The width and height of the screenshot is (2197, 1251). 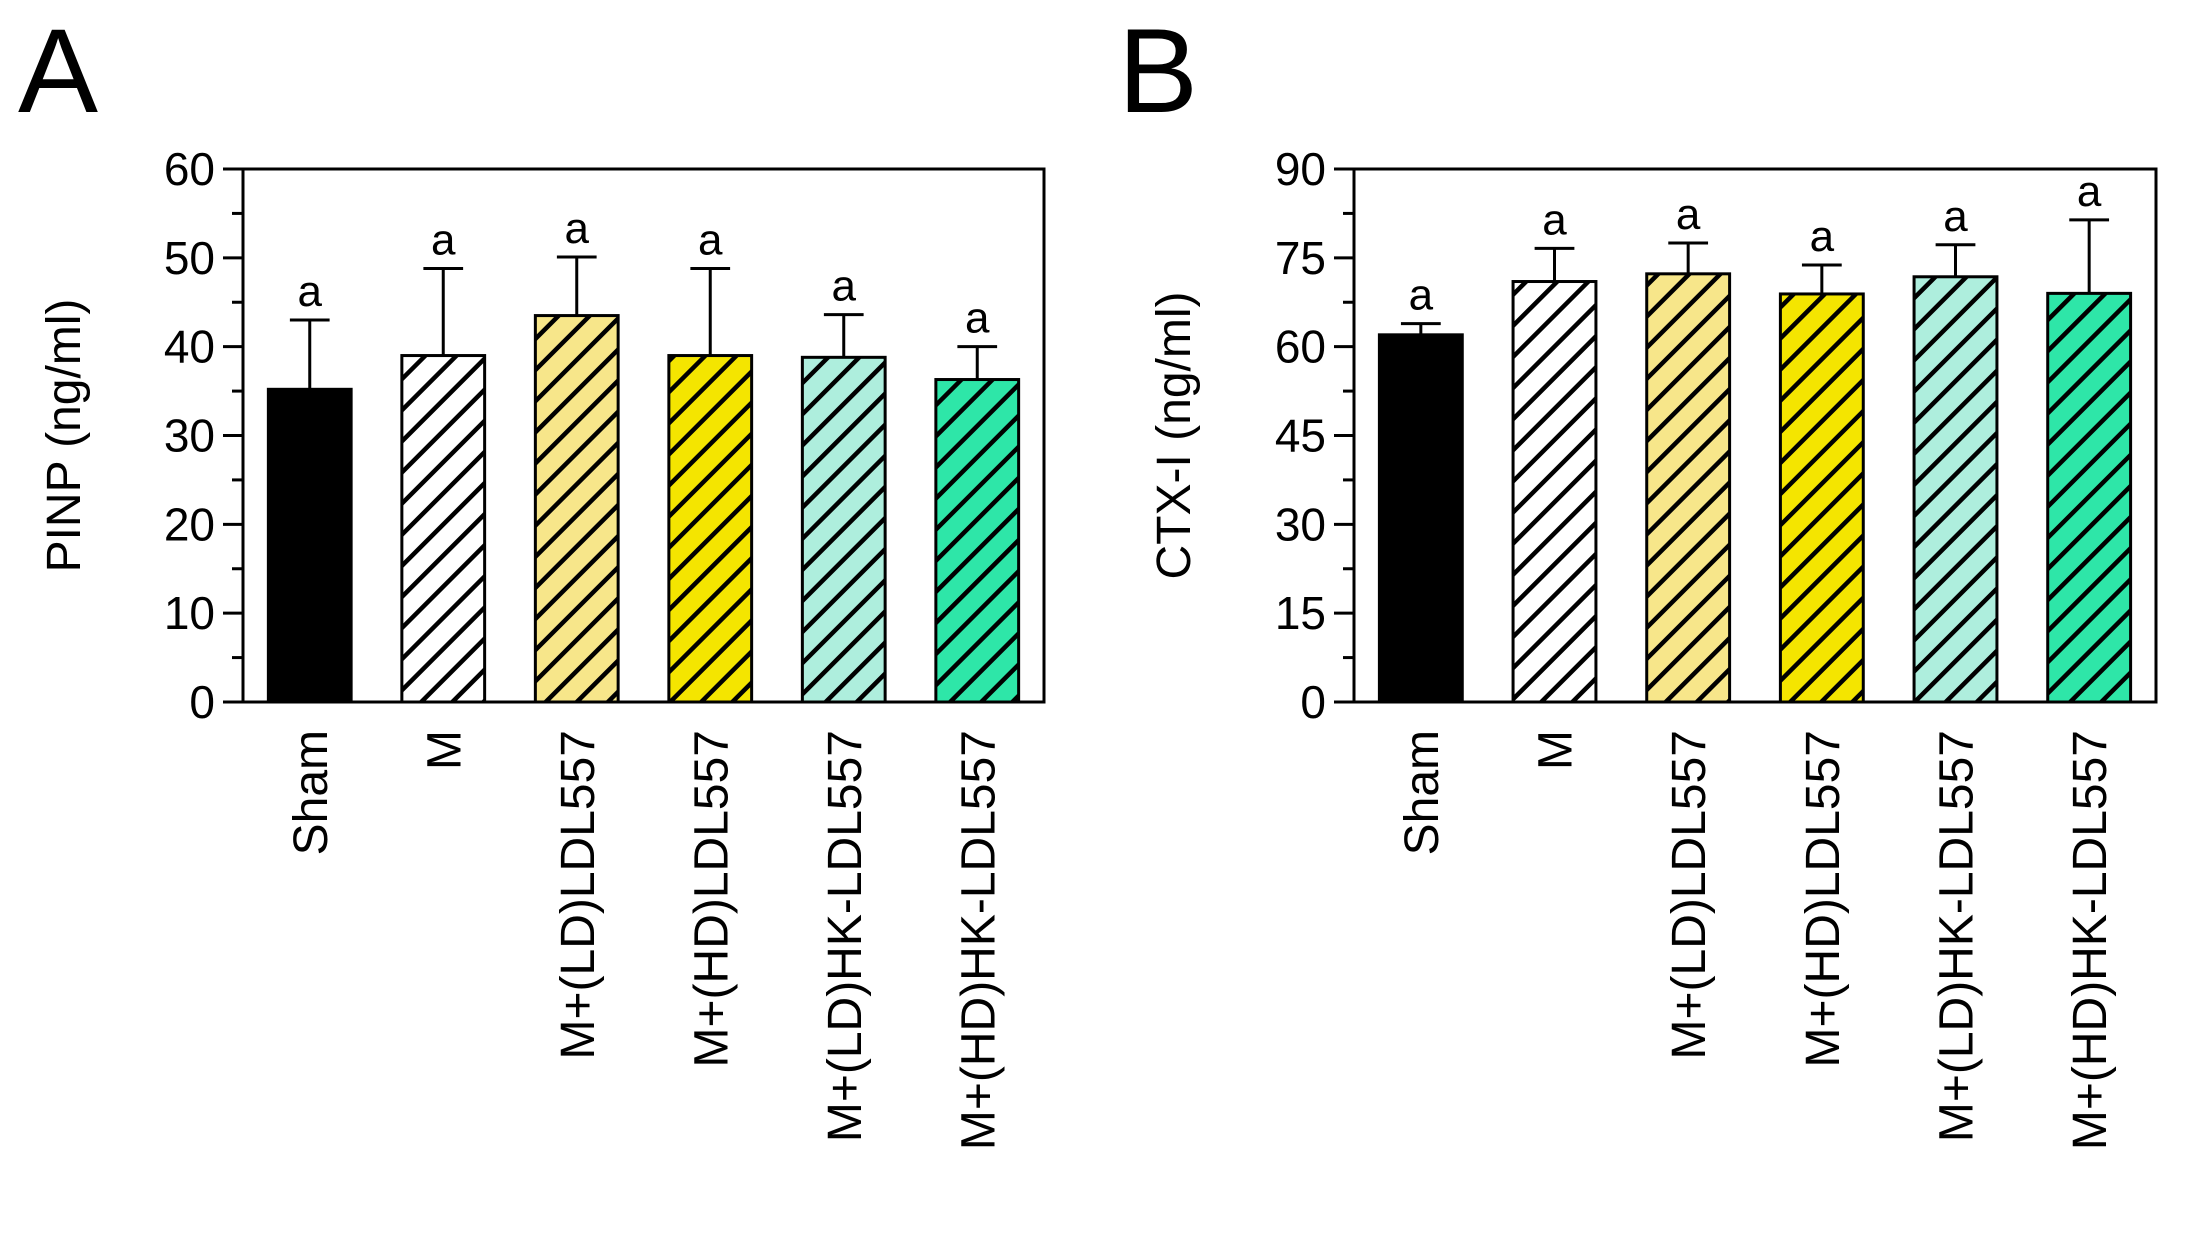 What do you see at coordinates (189, 258) in the screenshot?
I see `y-tick-label: 50` at bounding box center [189, 258].